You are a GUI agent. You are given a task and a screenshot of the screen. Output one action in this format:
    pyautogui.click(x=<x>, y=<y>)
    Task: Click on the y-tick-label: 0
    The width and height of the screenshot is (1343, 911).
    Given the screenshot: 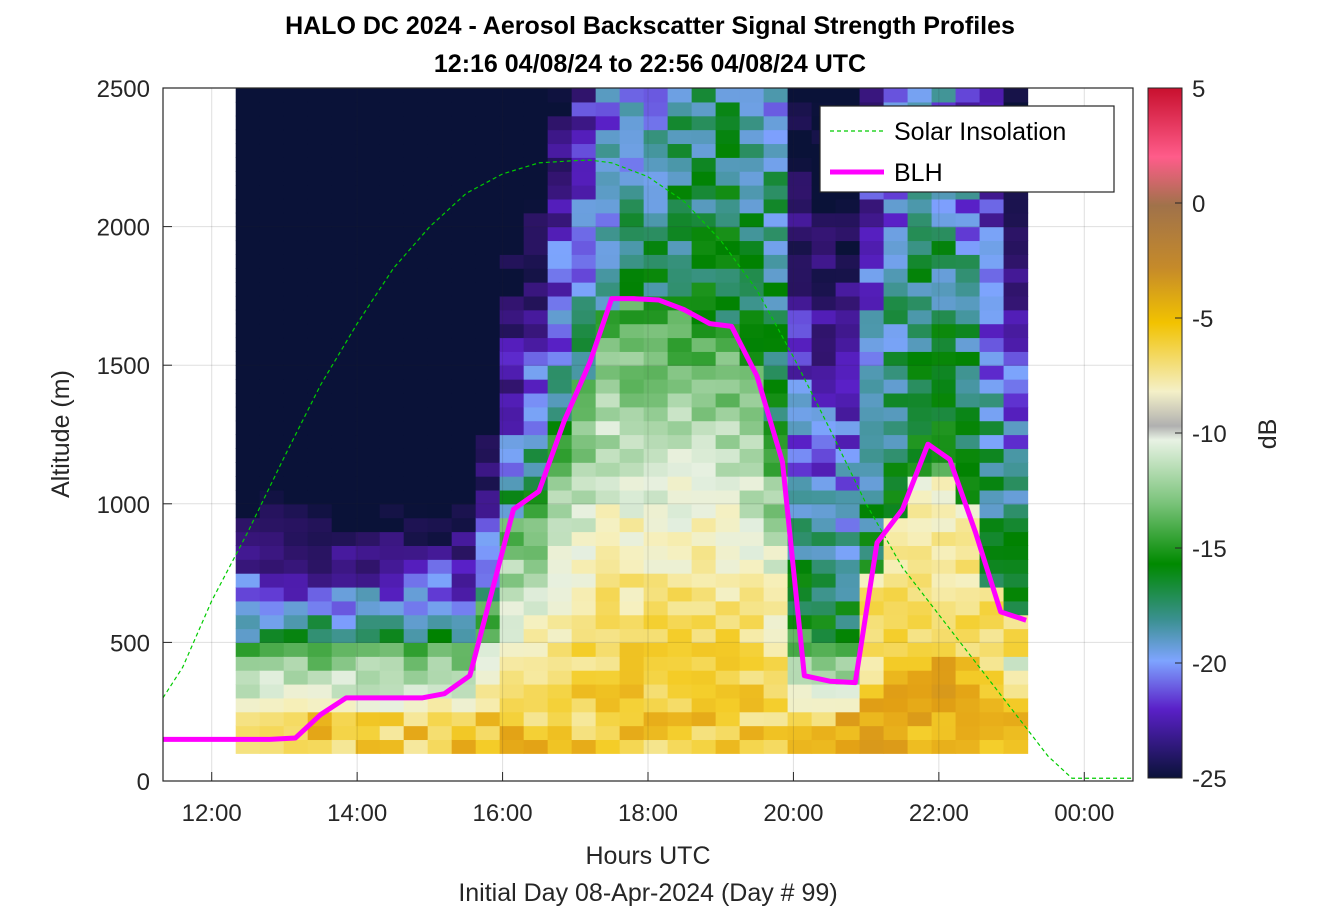 What is the action you would take?
    pyautogui.click(x=143, y=782)
    